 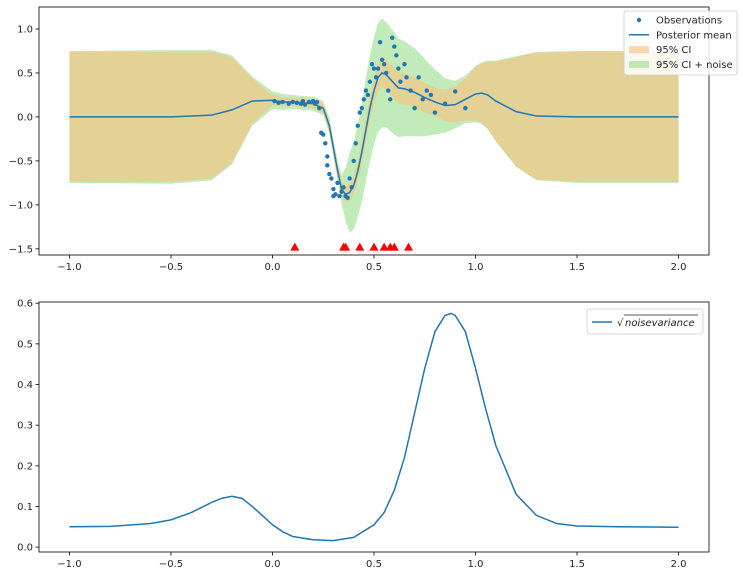 I want to click on top-y-tick-label: 1.0, so click(x=25, y=29).